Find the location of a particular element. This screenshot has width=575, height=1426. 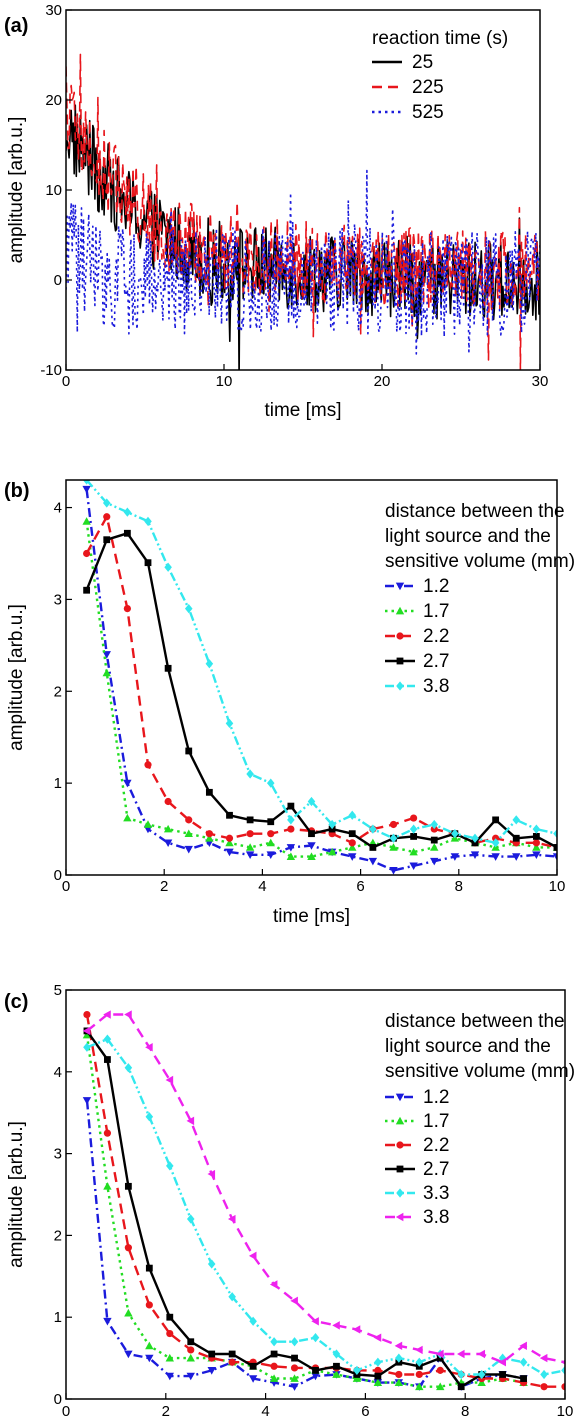

legend-entry-25: 25 is located at coordinates (402, 62).